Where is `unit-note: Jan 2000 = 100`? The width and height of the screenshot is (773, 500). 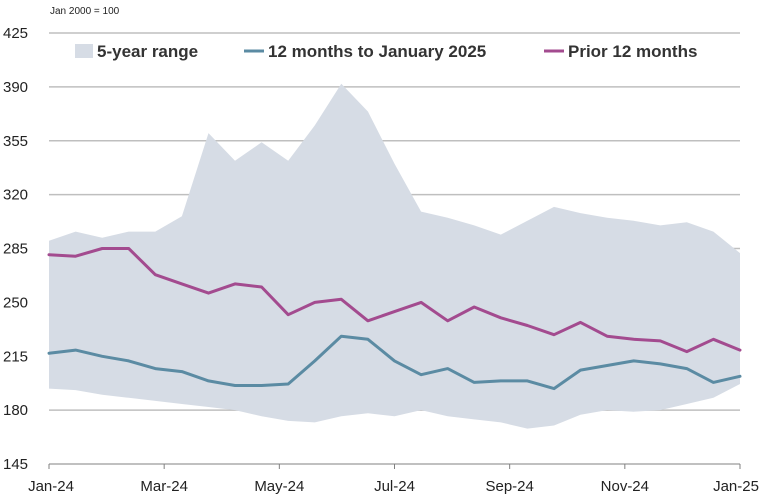
unit-note: Jan 2000 = 100 is located at coordinates (85, 11).